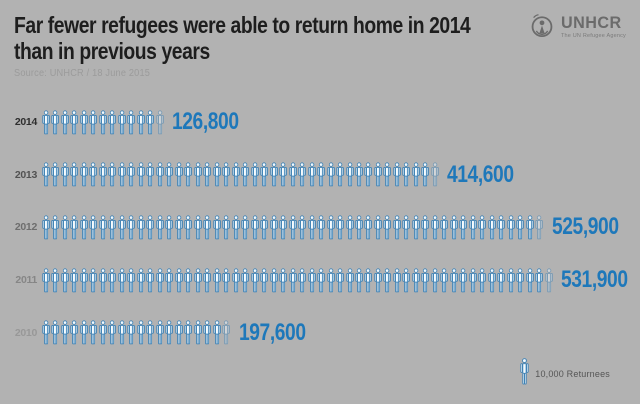 This screenshot has width=640, height=404. Describe the element at coordinates (323, 122) in the screenshot. I see `chart-row: 2014 126,800` at that location.